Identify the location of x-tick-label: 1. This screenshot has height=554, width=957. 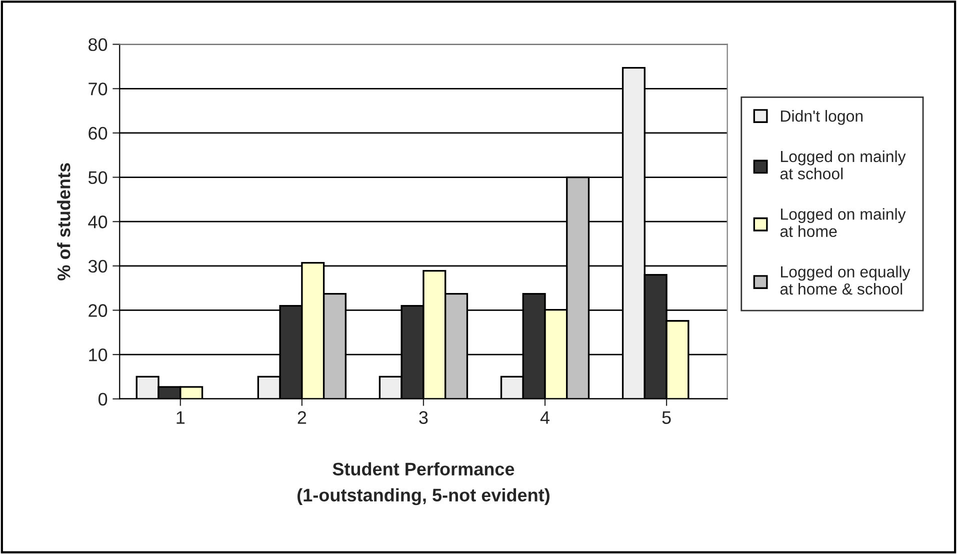
(180, 417).